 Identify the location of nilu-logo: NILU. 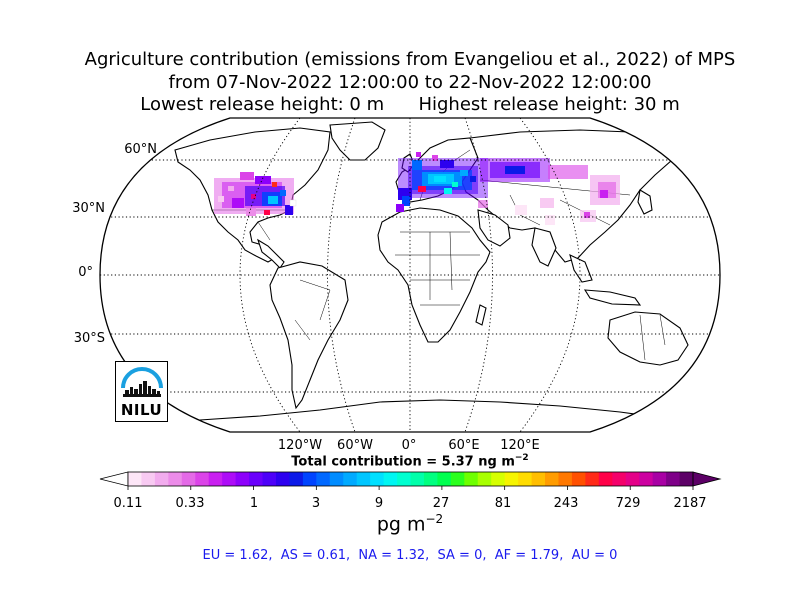
(141, 391).